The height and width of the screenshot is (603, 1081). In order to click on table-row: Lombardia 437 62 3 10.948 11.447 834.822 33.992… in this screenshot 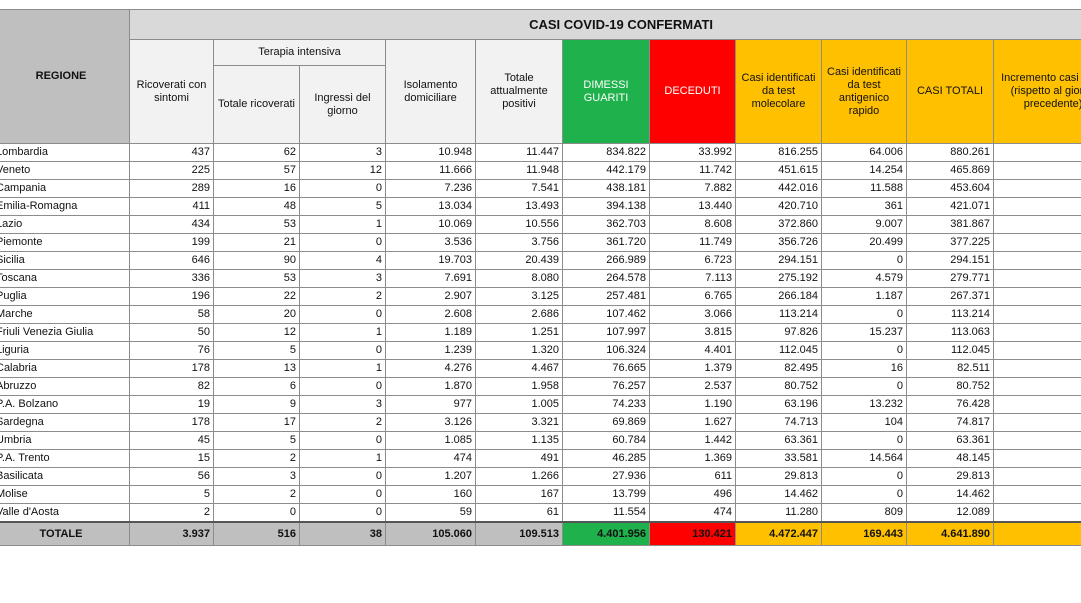, I will do `click(540, 152)`.